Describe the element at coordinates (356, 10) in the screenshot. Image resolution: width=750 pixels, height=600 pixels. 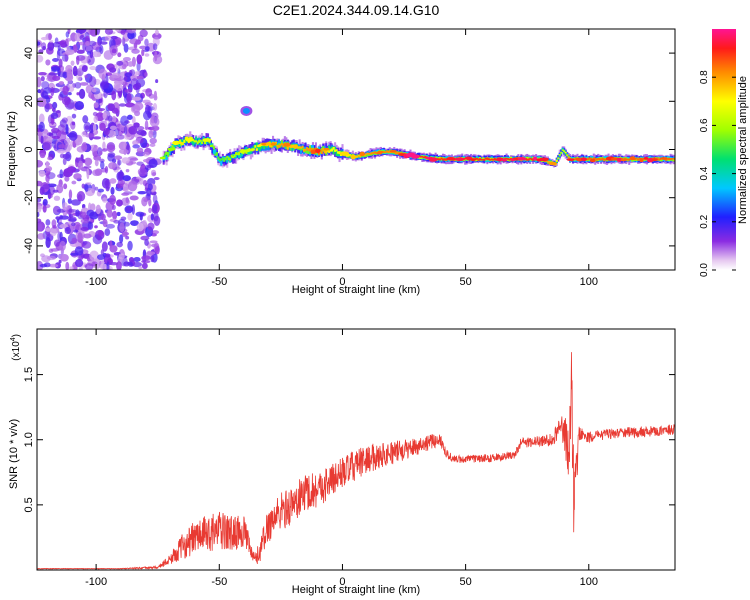
I see `figure-title: C2E1.2024.344.09.14.G10` at that location.